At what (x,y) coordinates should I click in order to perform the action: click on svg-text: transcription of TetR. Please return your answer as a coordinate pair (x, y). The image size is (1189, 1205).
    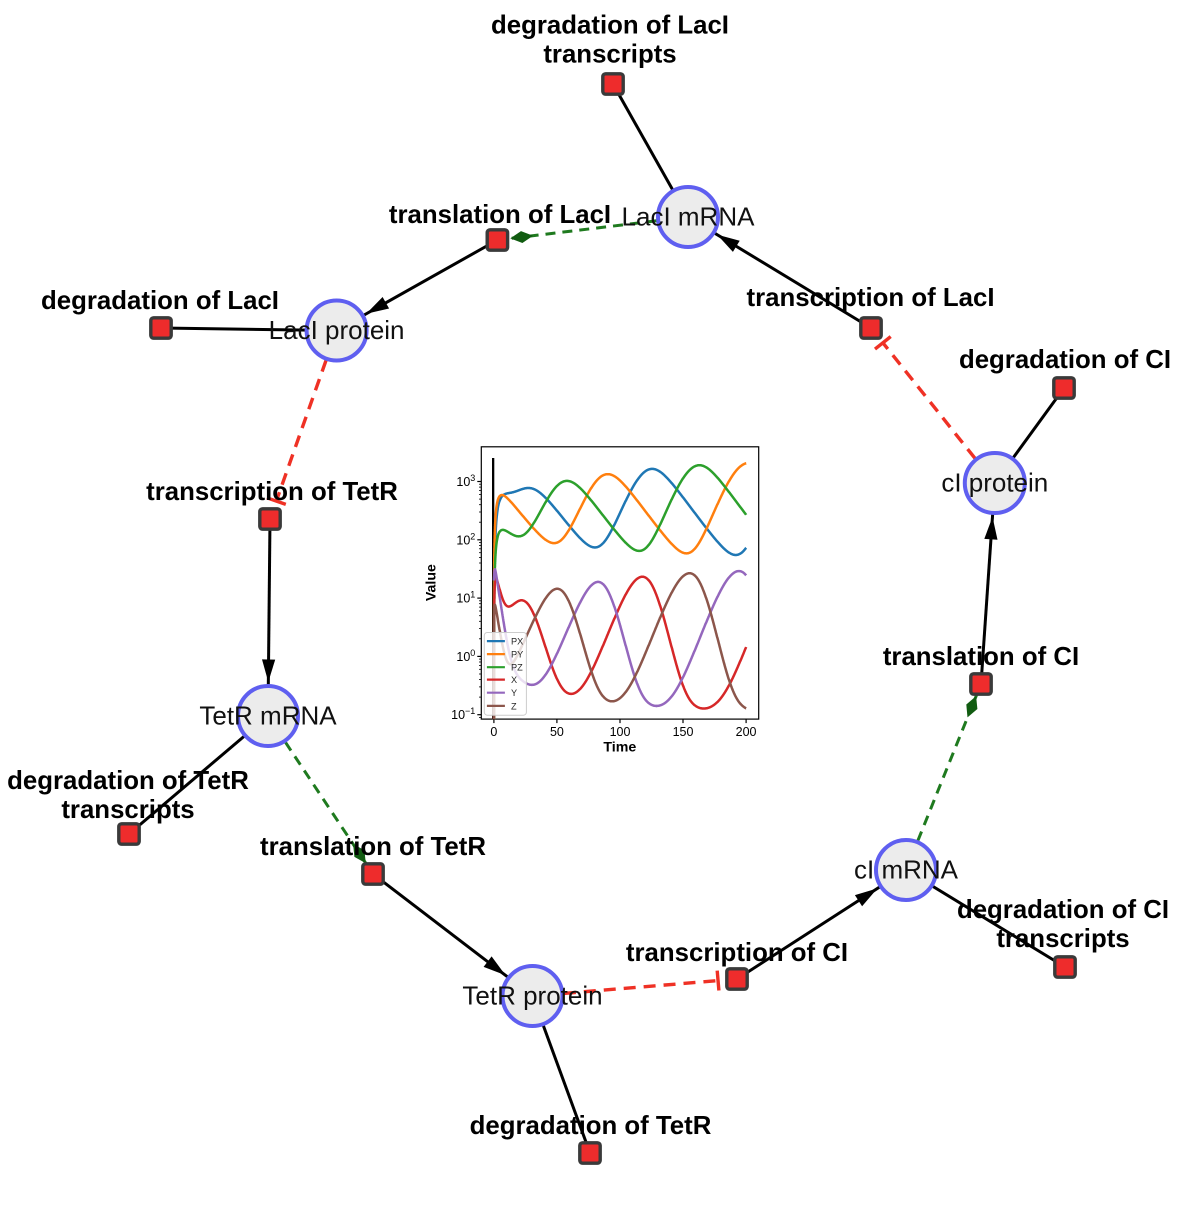
    Looking at the image, I should click on (272, 492).